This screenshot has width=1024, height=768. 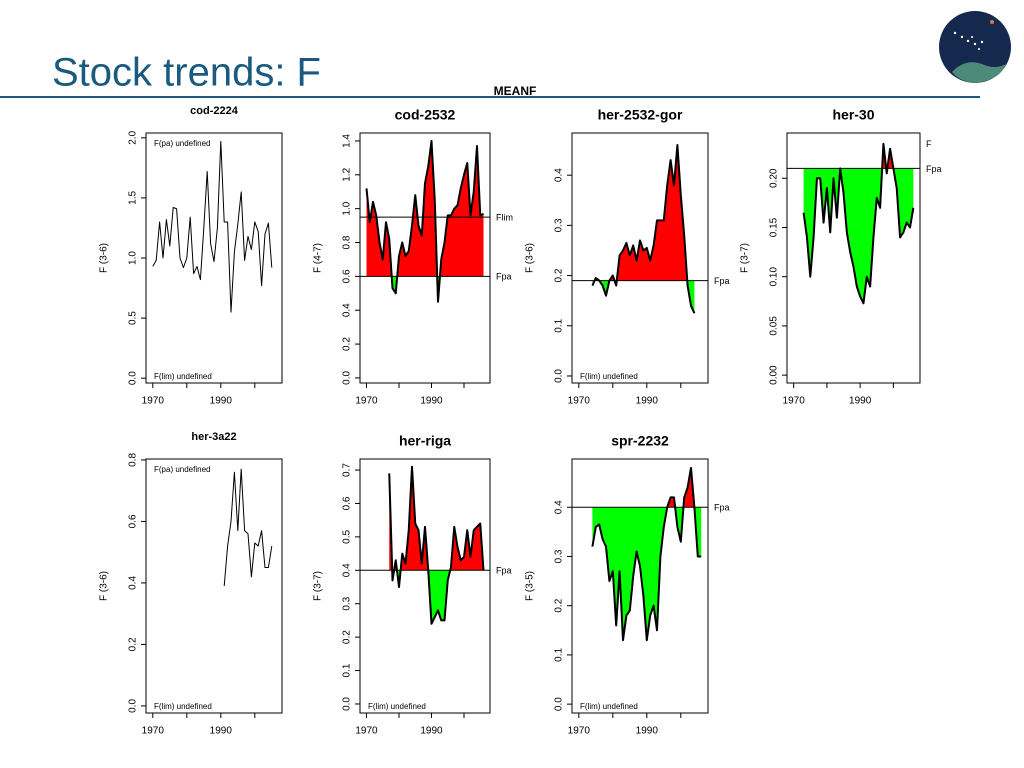 What do you see at coordinates (425, 115) in the screenshot?
I see `panel-title: cod-2532` at bounding box center [425, 115].